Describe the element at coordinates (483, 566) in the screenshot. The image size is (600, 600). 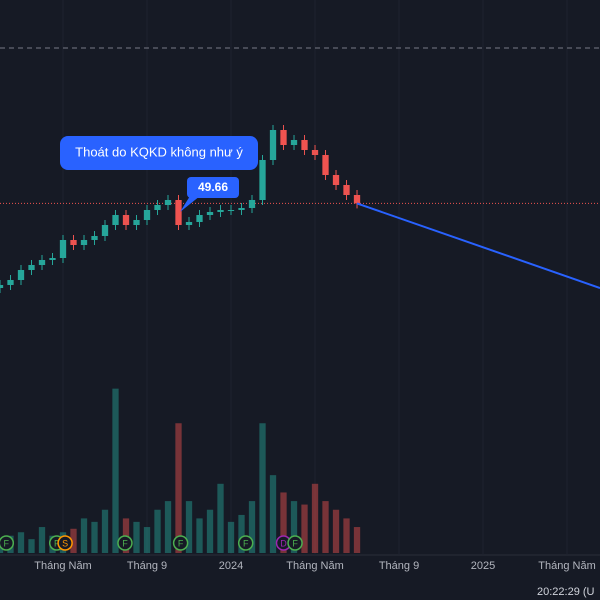
I see `x-tick-label: 2025` at that location.